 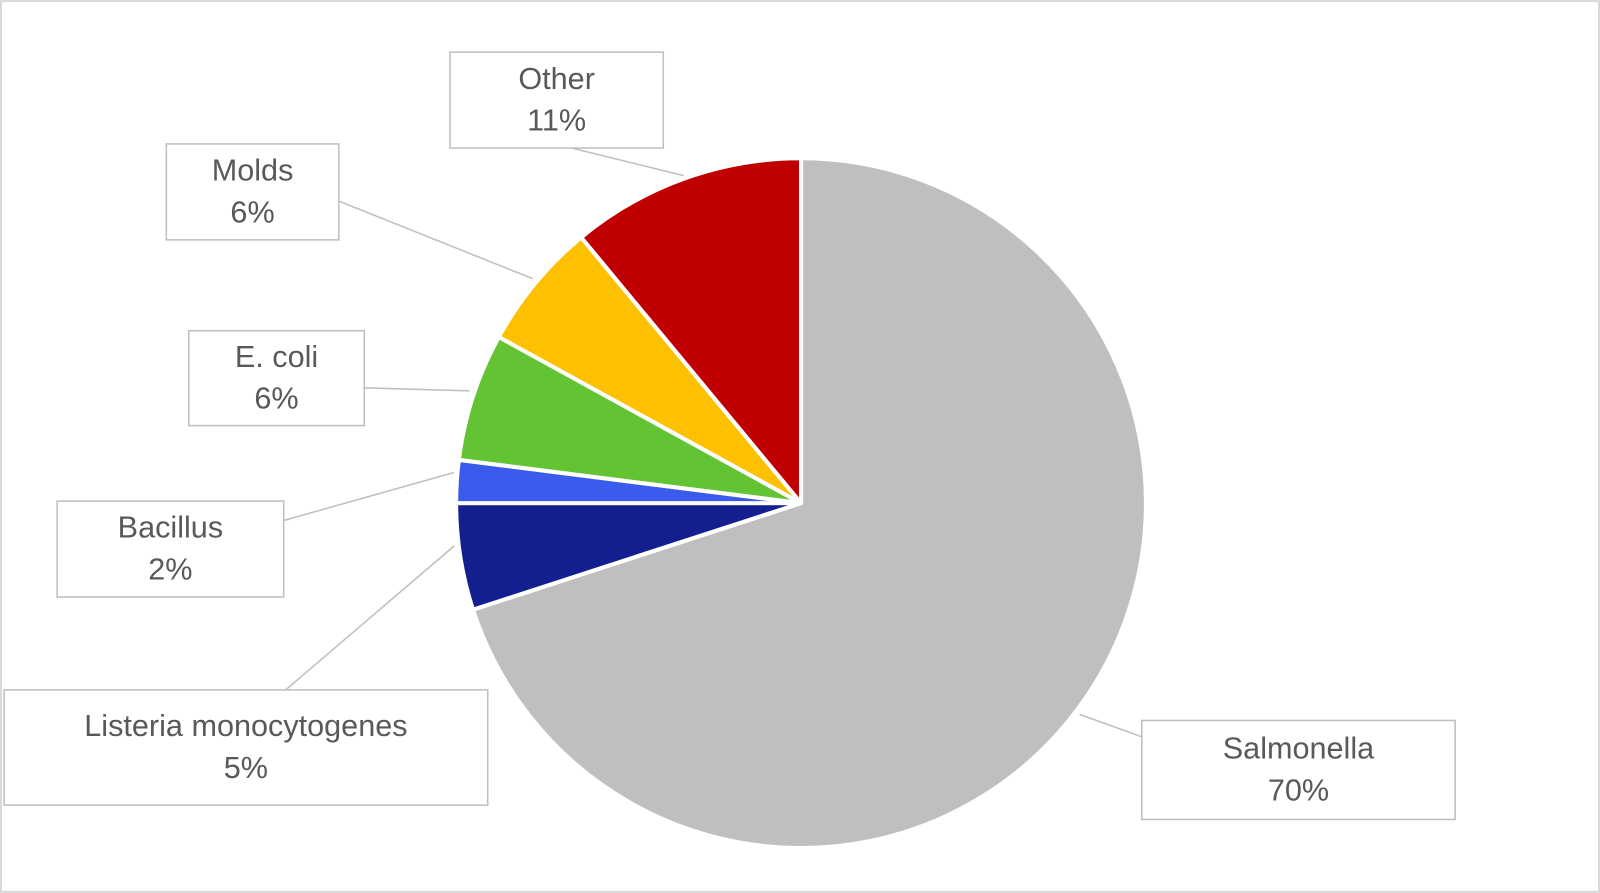 I want to click on value-label: 5%, so click(x=246, y=768).